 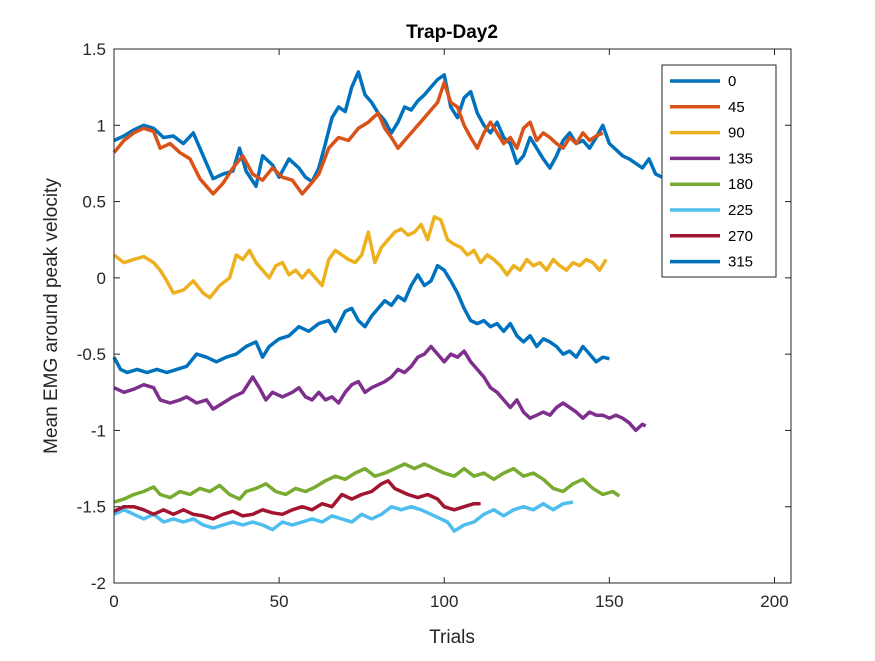 What do you see at coordinates (740, 262) in the screenshot?
I see `legend-label-315: 315` at bounding box center [740, 262].